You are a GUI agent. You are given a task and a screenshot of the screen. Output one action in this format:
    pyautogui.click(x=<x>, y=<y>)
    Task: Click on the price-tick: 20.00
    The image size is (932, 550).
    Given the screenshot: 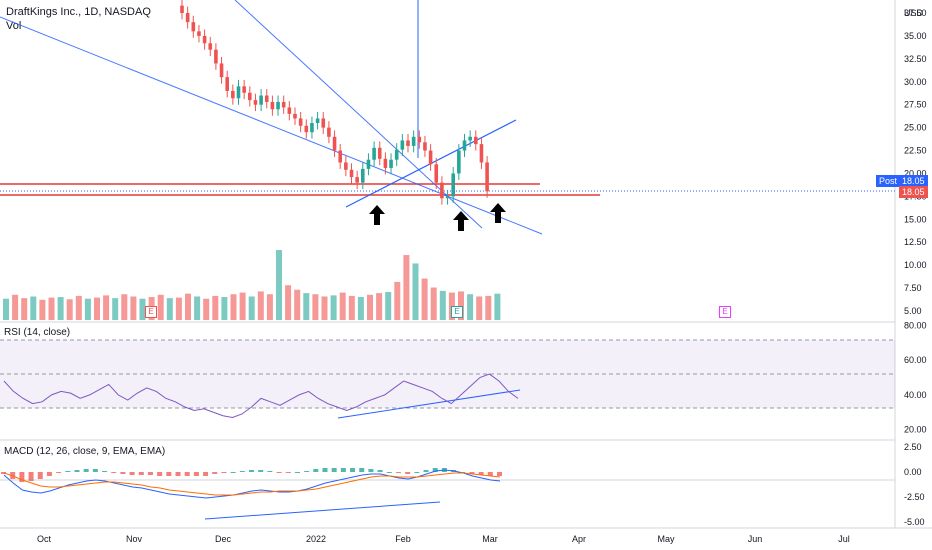 What is the action you would take?
    pyautogui.click(x=915, y=173)
    